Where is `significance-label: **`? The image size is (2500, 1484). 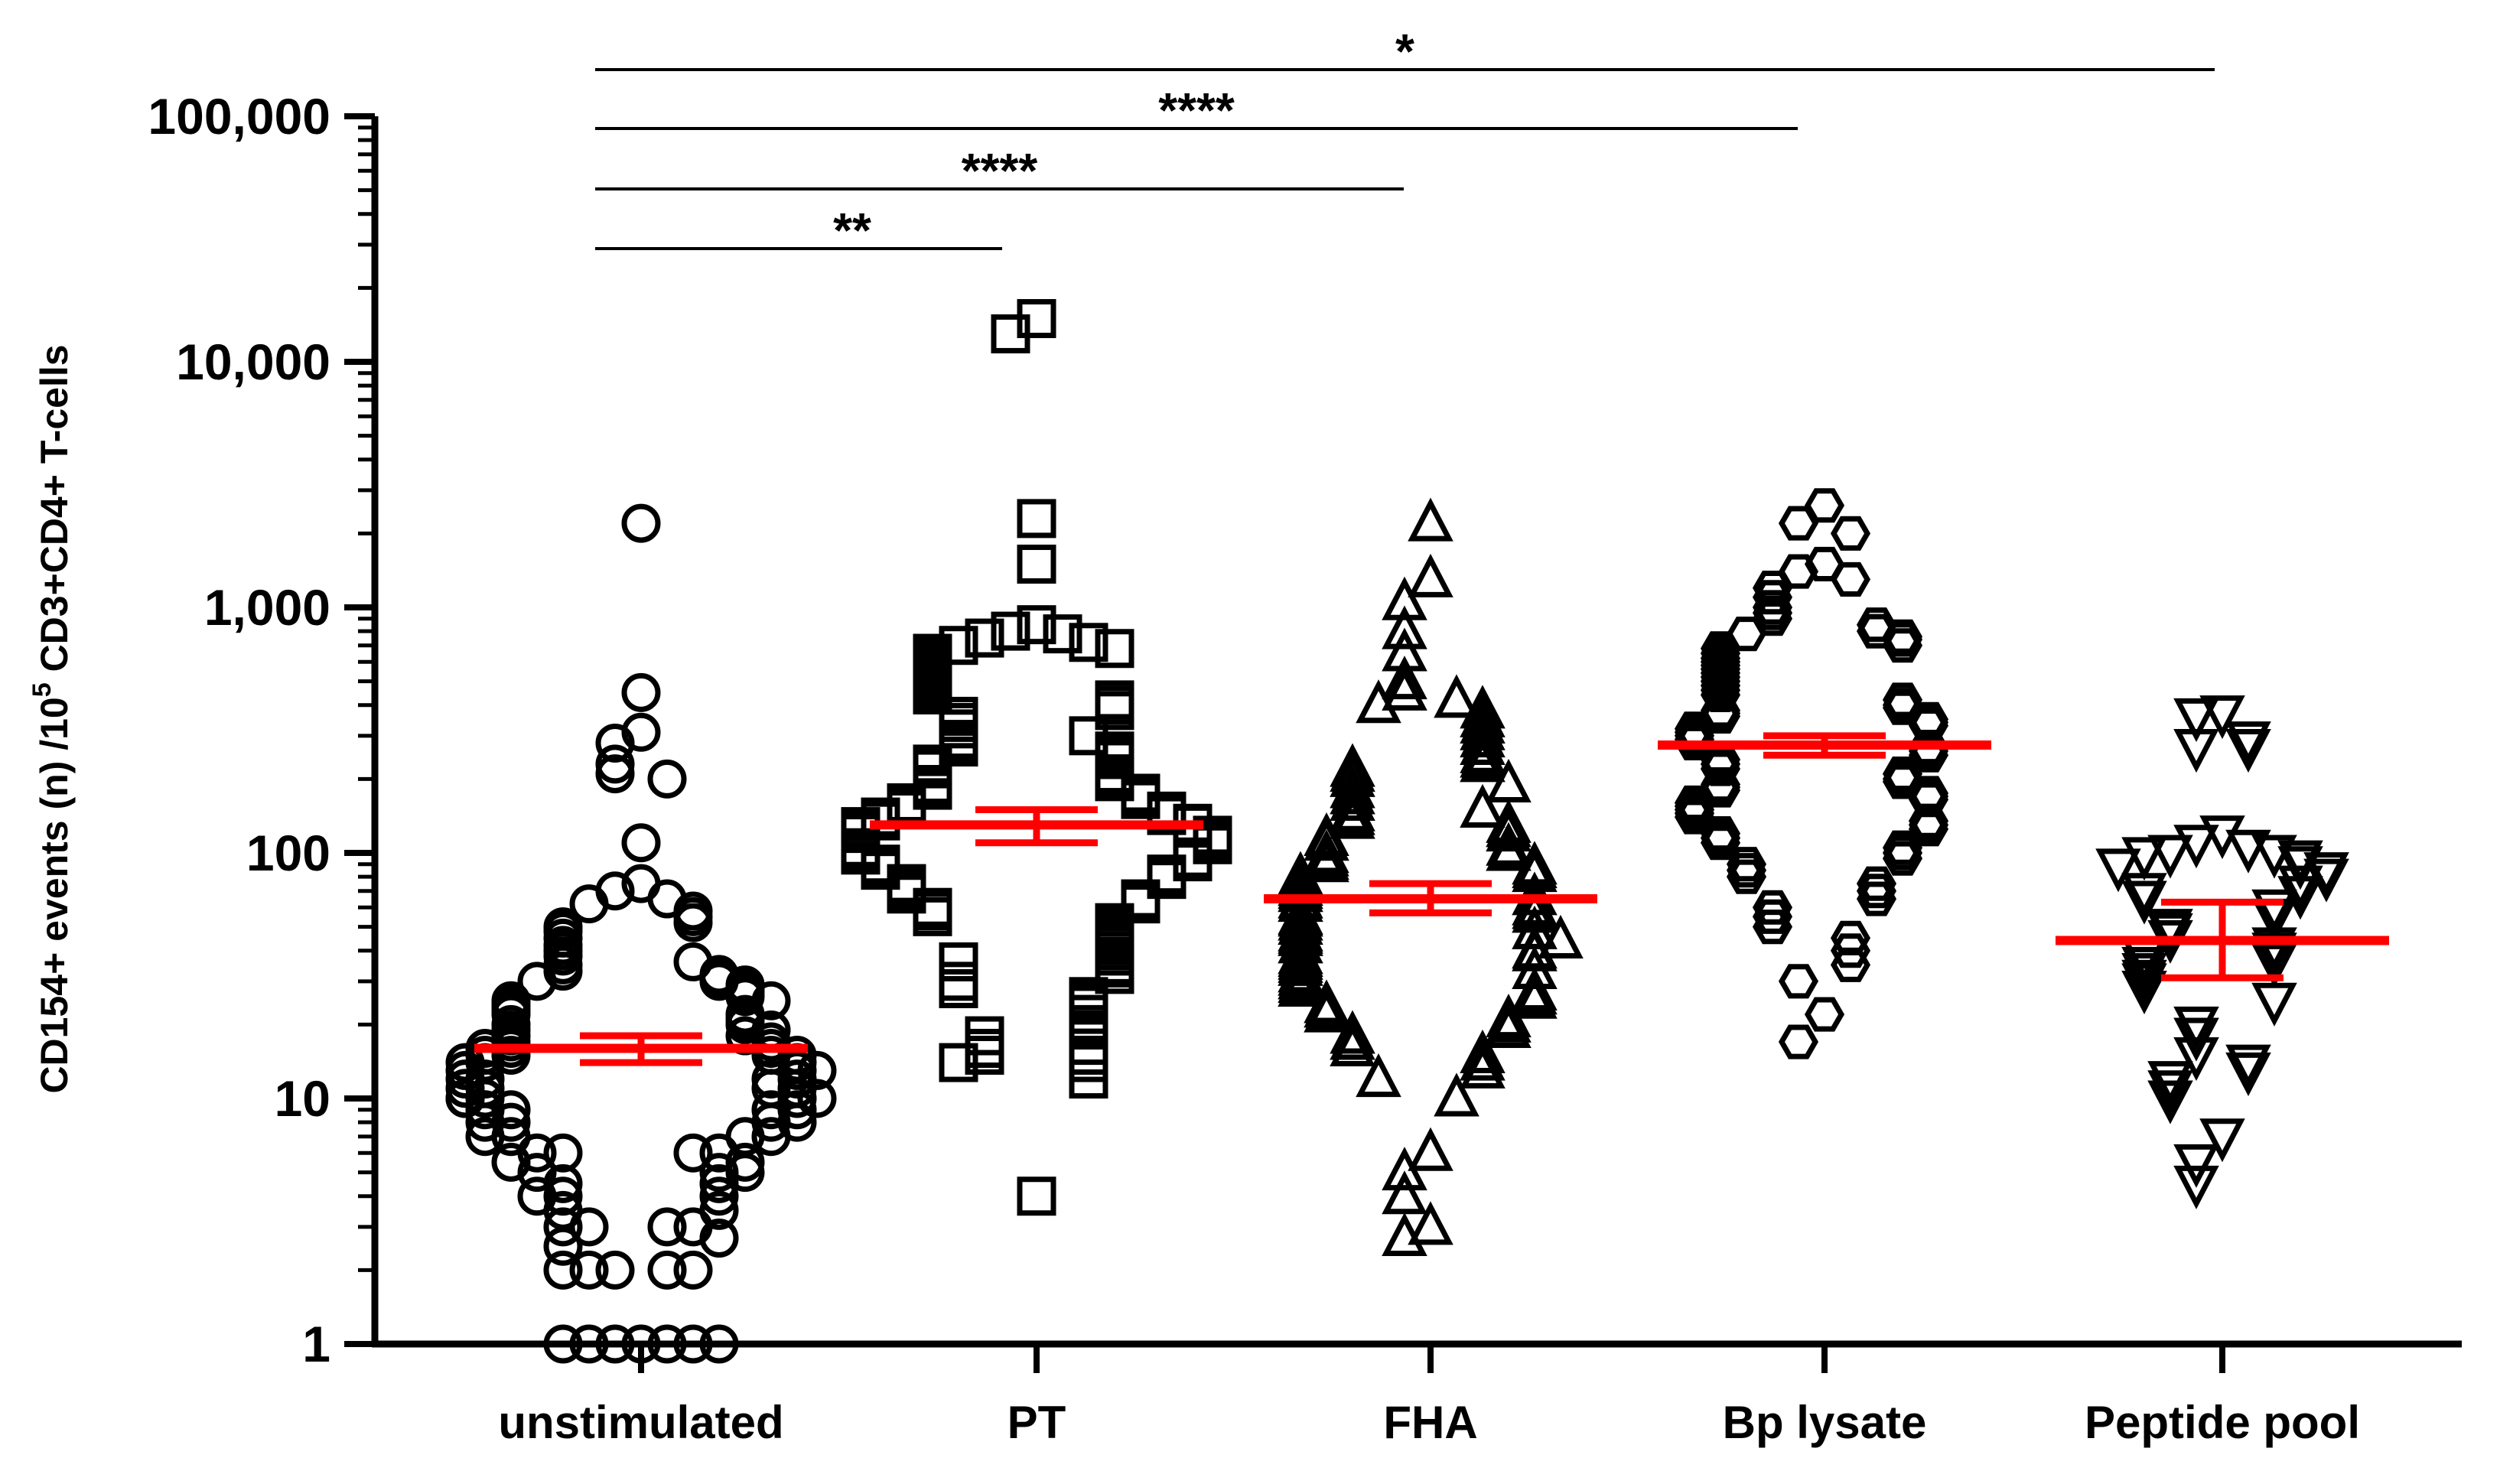 significance-label: ** is located at coordinates (852, 230).